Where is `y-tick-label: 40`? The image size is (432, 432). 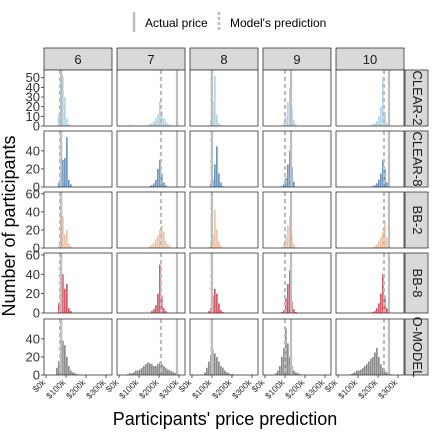 y-tick-label: 40 is located at coordinates (33, 211).